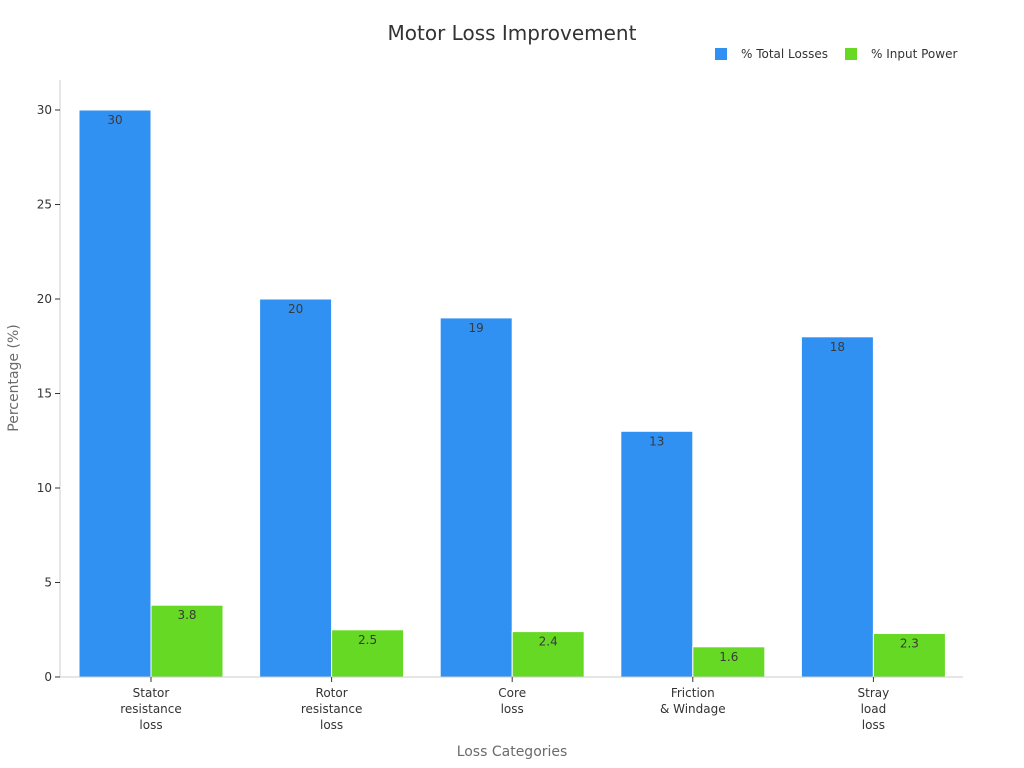 The width and height of the screenshot is (1024, 768). What do you see at coordinates (151, 693) in the screenshot?
I see `x-tick-label-line: Stator` at bounding box center [151, 693].